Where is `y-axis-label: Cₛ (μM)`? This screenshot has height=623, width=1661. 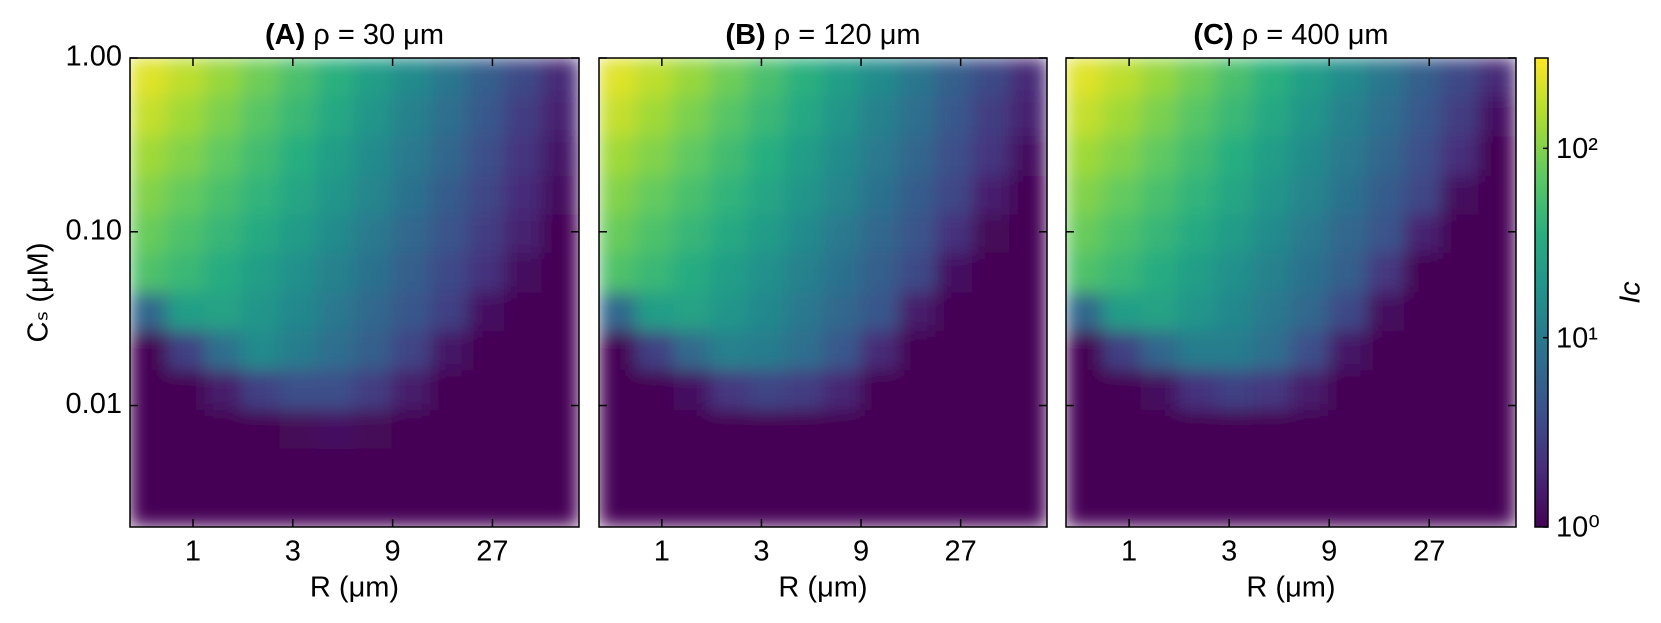
y-axis-label: Cₛ (μM) is located at coordinates (39, 293).